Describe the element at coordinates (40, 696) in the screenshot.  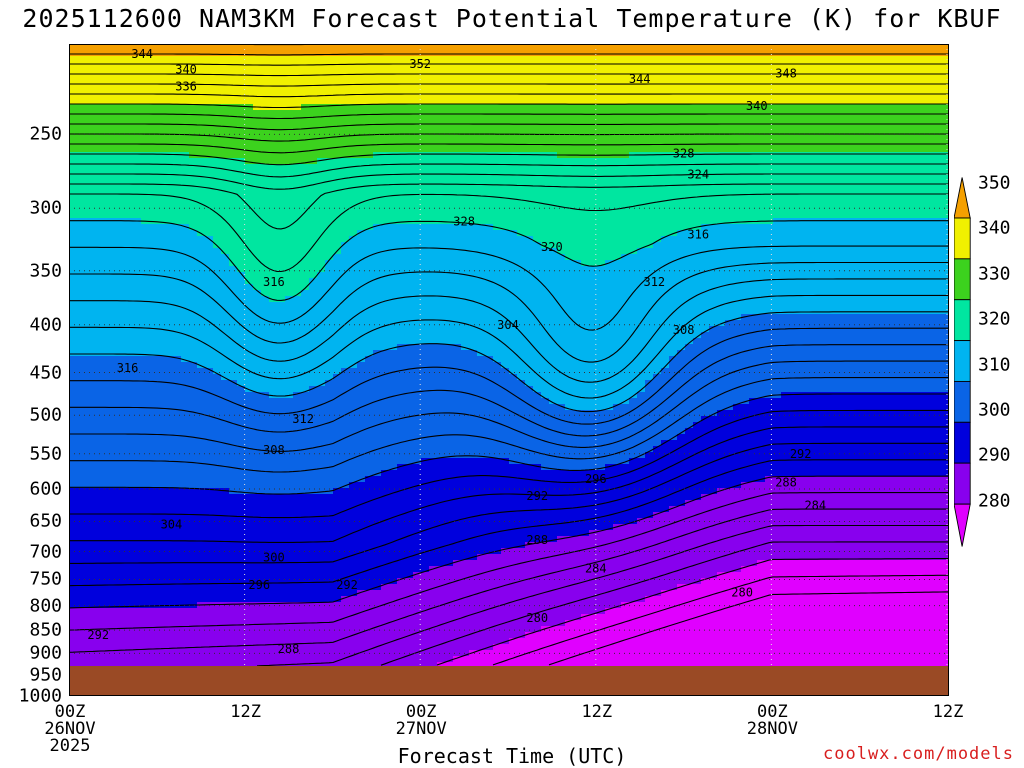
I see `y-tick-label: 1000` at that location.